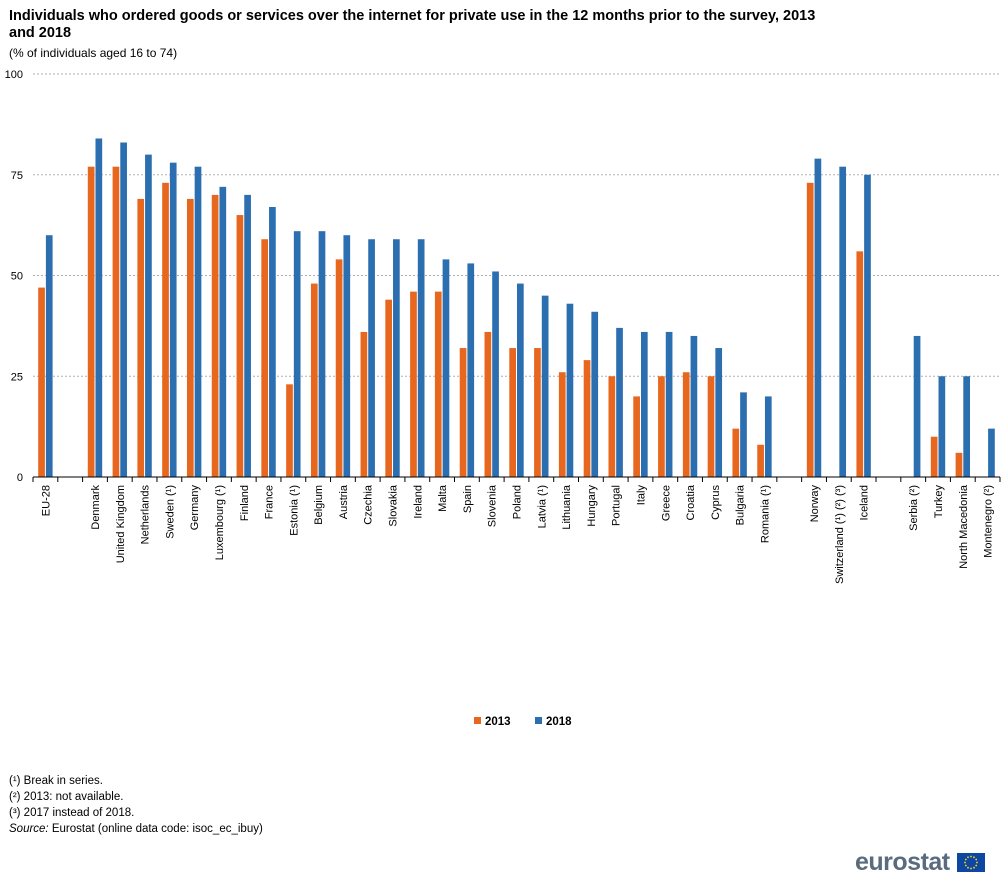 The width and height of the screenshot is (1005, 888). I want to click on x-category-label: Portugal, so click(617, 505).